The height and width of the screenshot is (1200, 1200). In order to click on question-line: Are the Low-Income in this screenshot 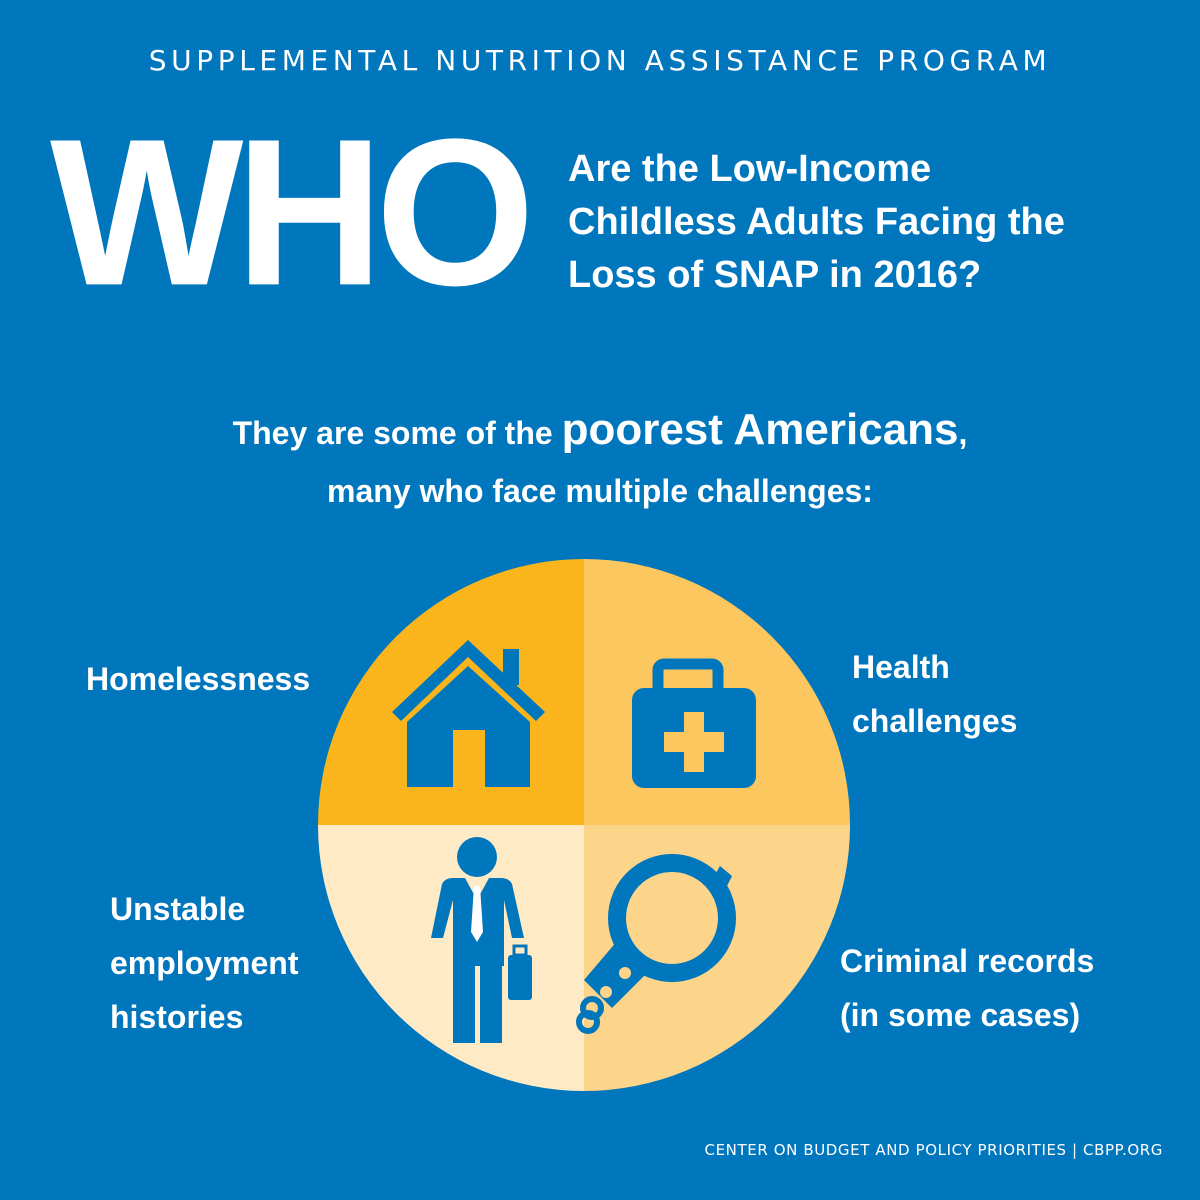, I will do `click(750, 169)`.